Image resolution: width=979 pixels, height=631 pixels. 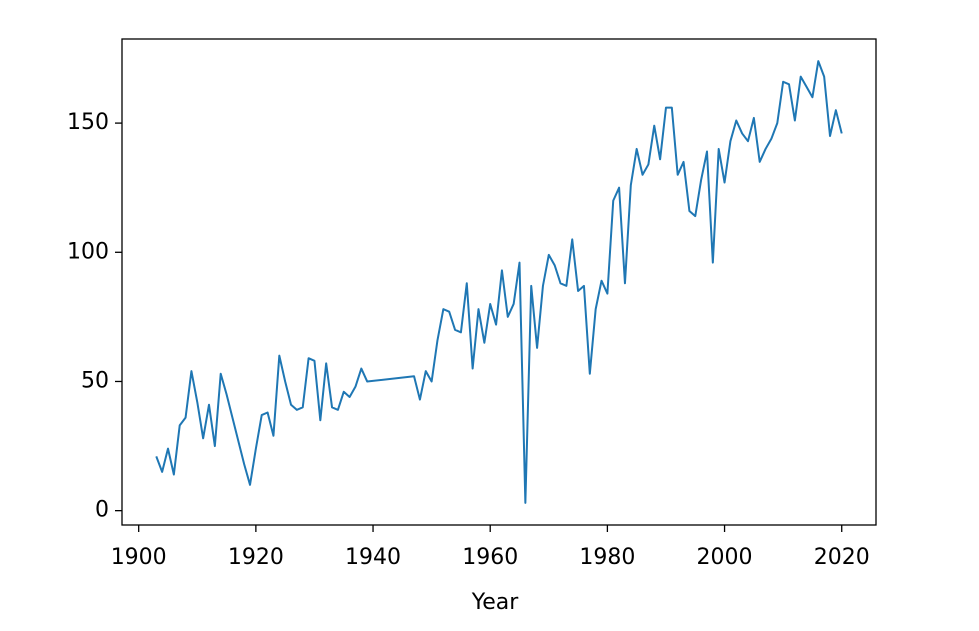 I want to click on x-tick-label: 2020, so click(x=842, y=557).